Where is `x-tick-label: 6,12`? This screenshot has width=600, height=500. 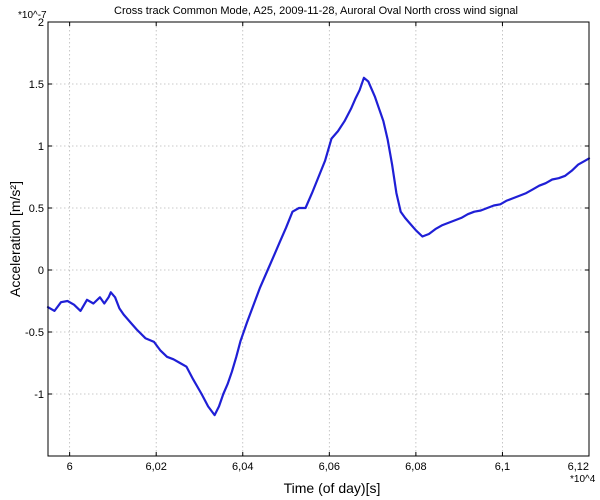 x-tick-label: 6,12 is located at coordinates (578, 467).